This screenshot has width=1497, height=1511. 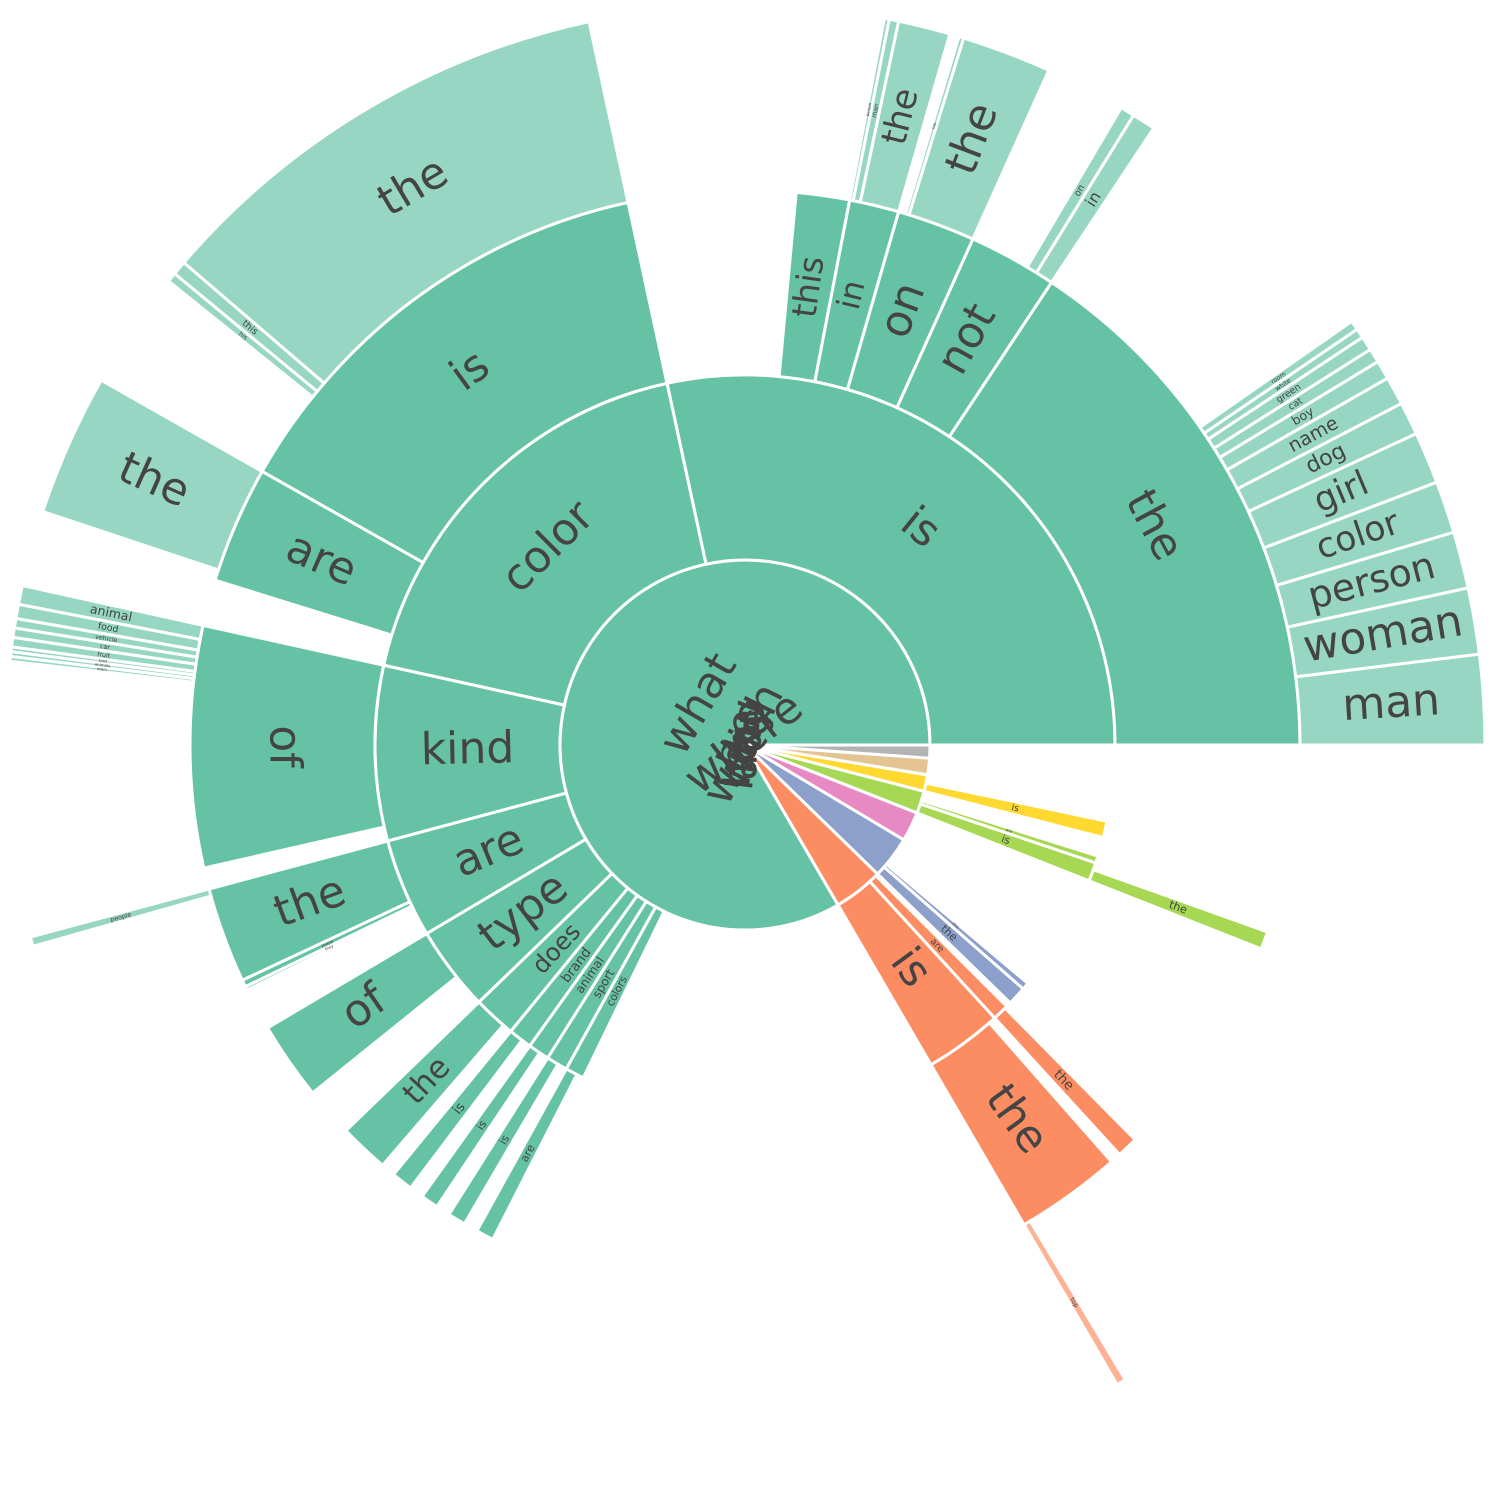 I want to click on segment-label: the, so click(x=1178, y=907).